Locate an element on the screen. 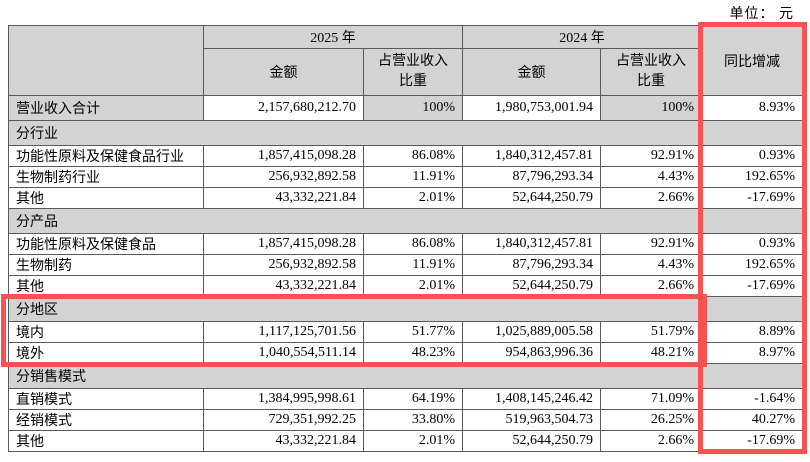 The image size is (810, 462). section-row-sales-mode: 分销售模式 is located at coordinates (405, 376).